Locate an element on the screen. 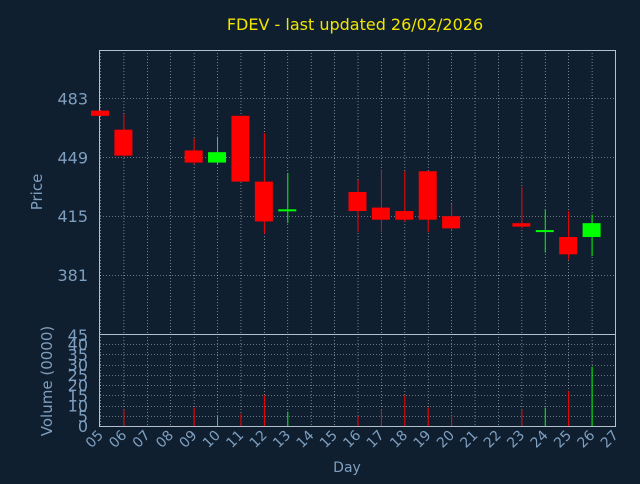 Image resolution: width=640 pixels, height=484 pixels. x-tick-label: 18 is located at coordinates (399, 440).